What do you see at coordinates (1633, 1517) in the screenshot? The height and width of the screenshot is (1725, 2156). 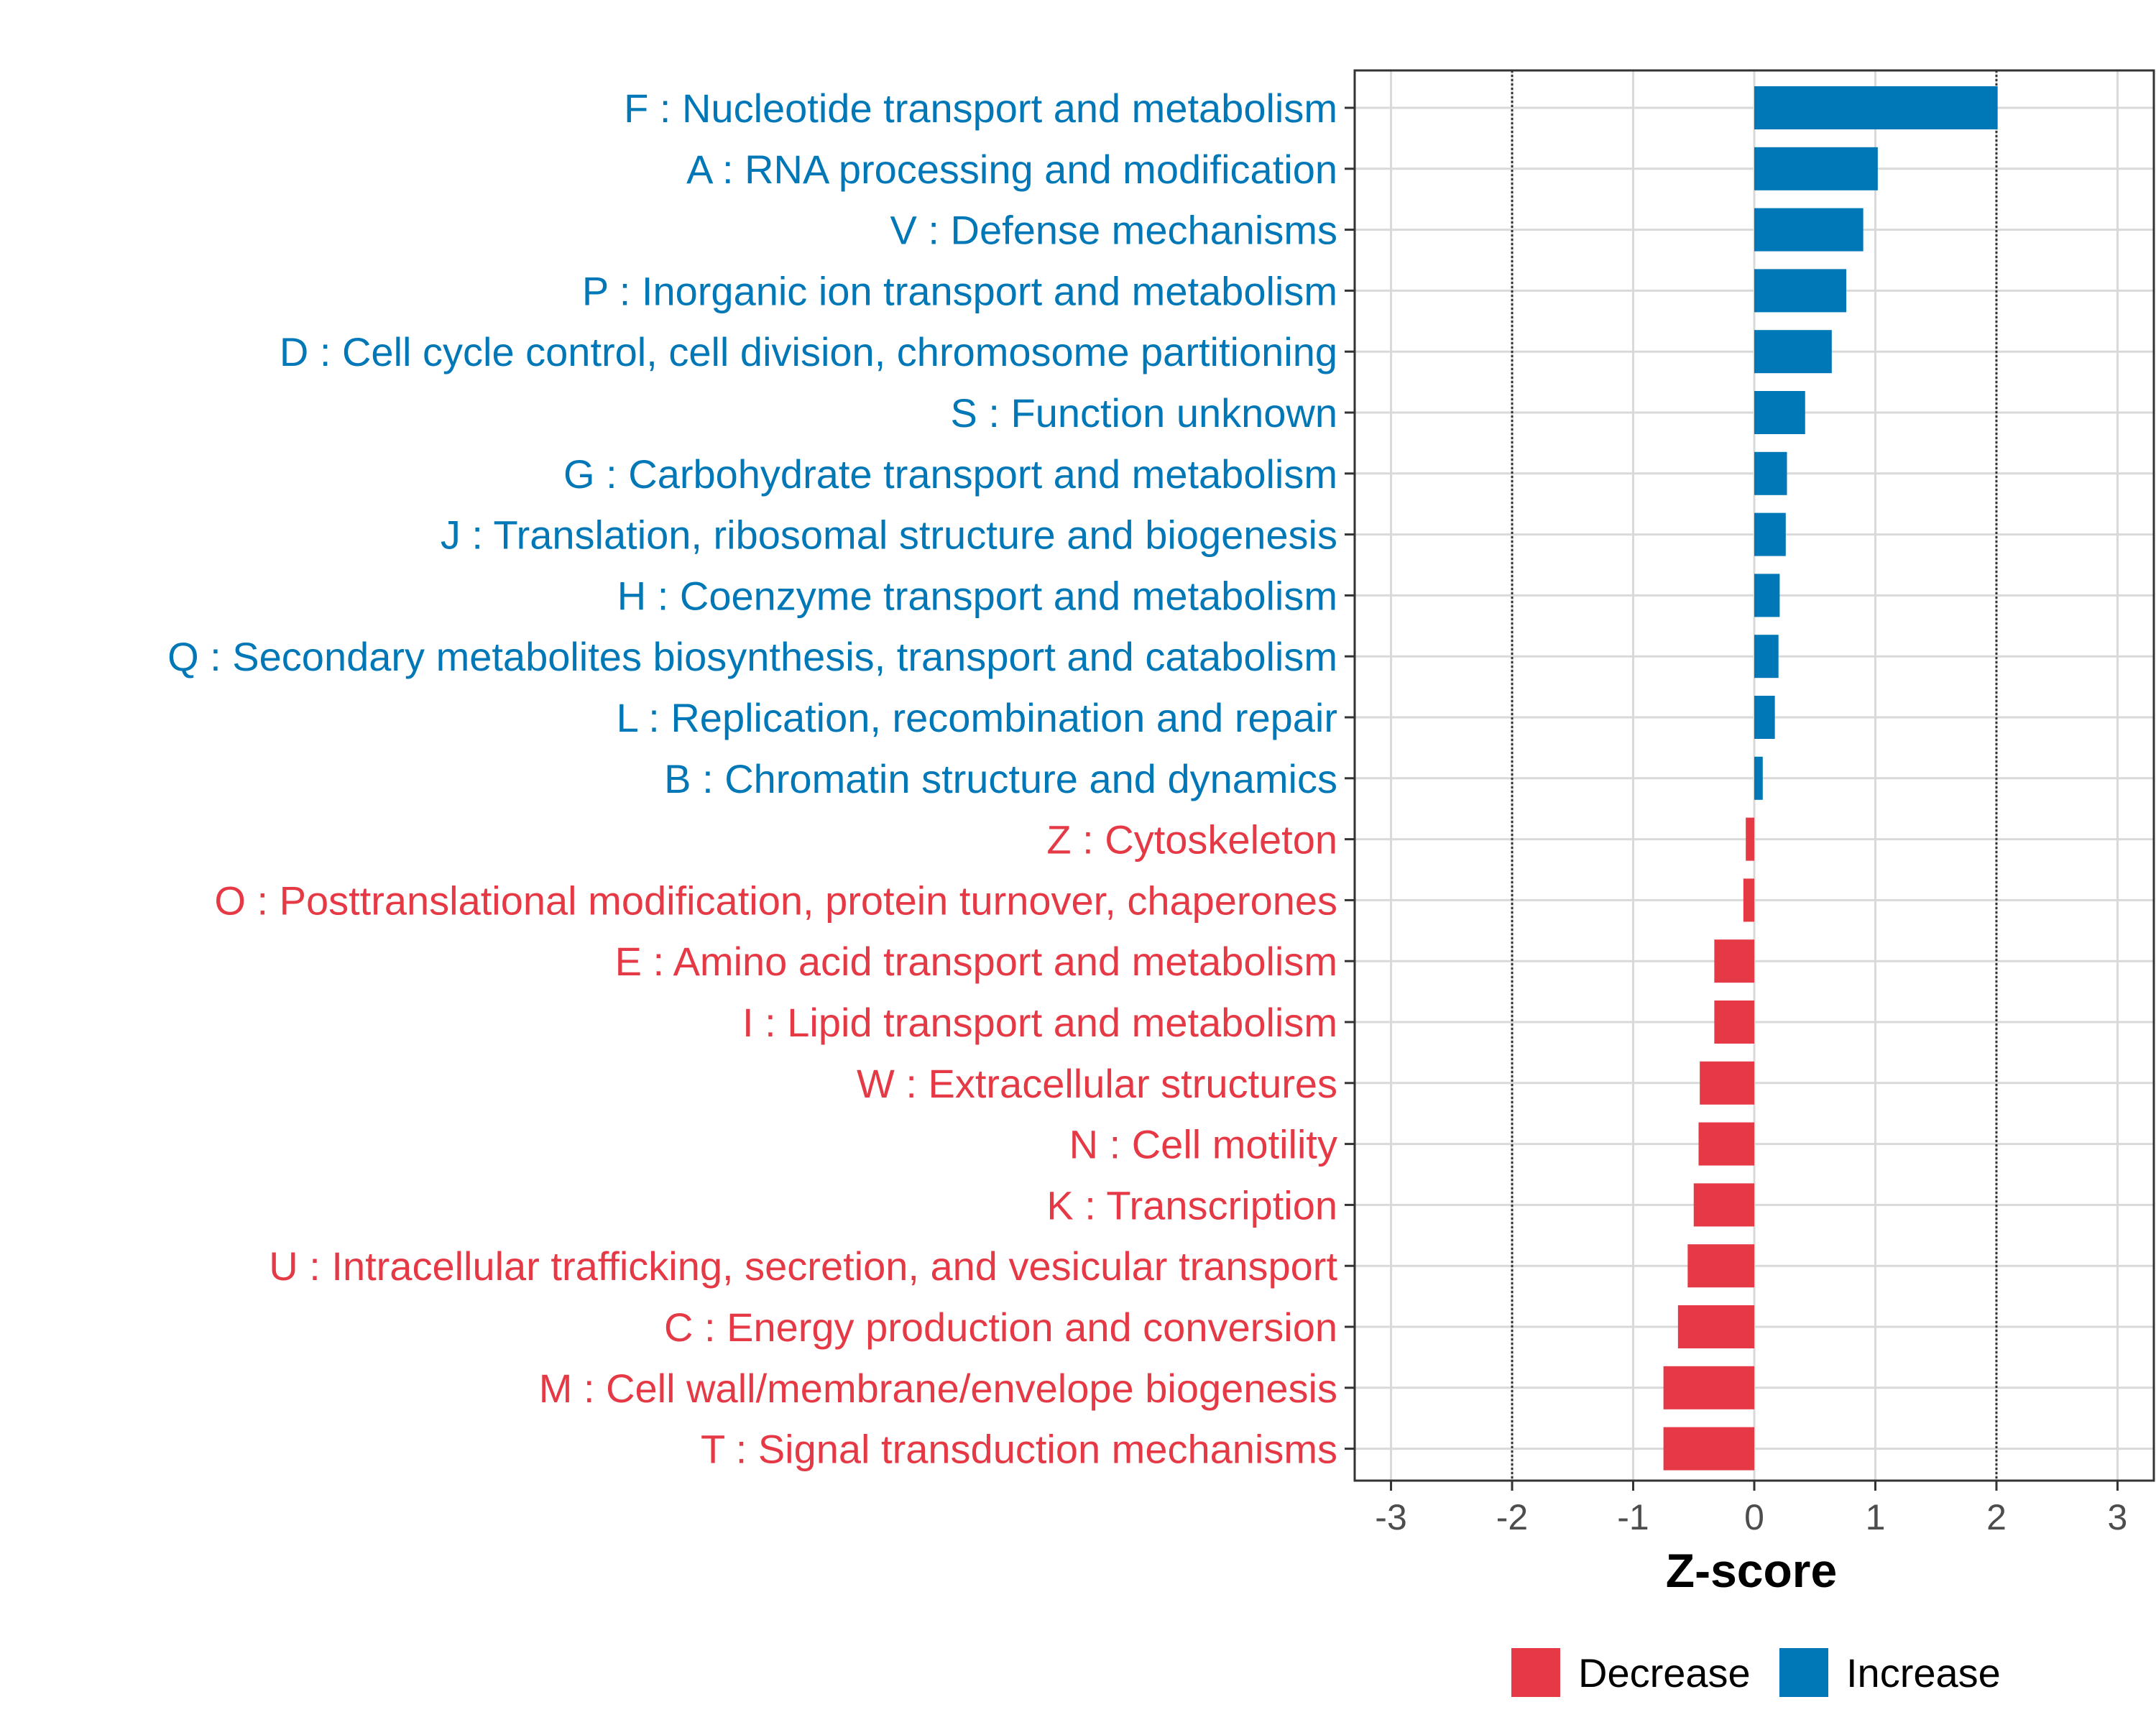 I see `x-tick-label: -1` at bounding box center [1633, 1517].